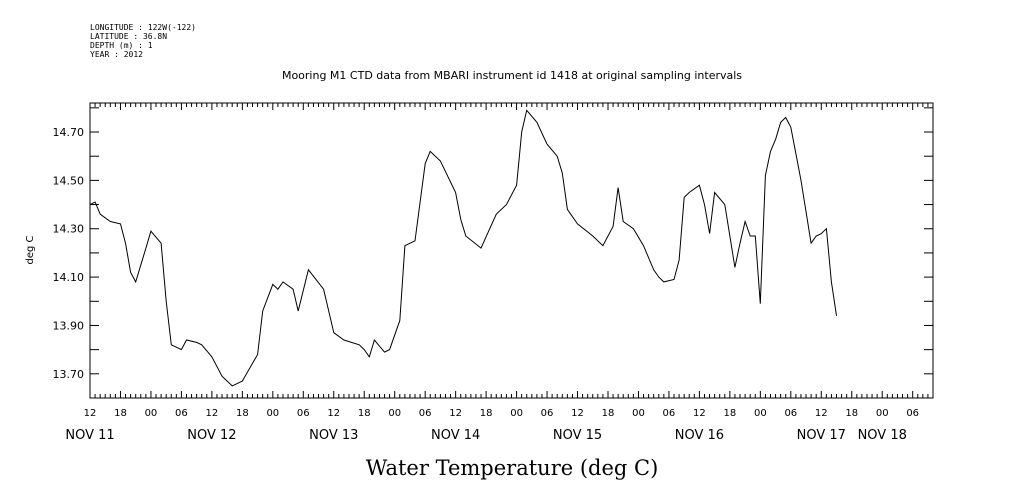  What do you see at coordinates (512, 468) in the screenshot?
I see `x-axis-label: Water Temperature (deg C)` at bounding box center [512, 468].